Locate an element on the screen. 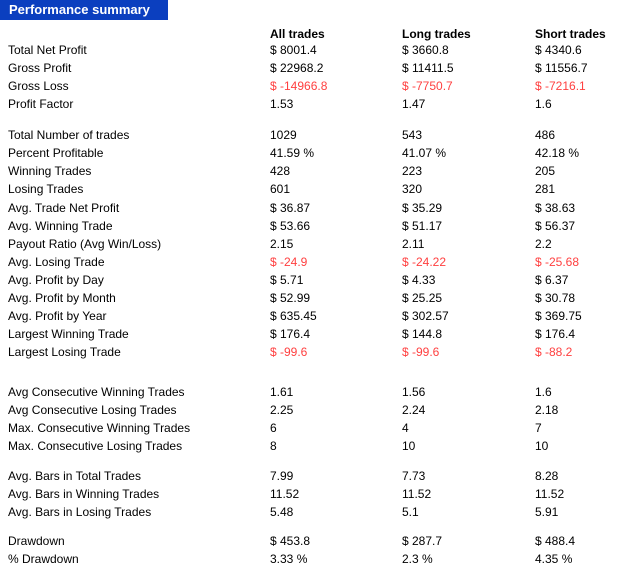 This screenshot has width=620, height=572. value-cell: $ 30.78 is located at coordinates (555, 298).